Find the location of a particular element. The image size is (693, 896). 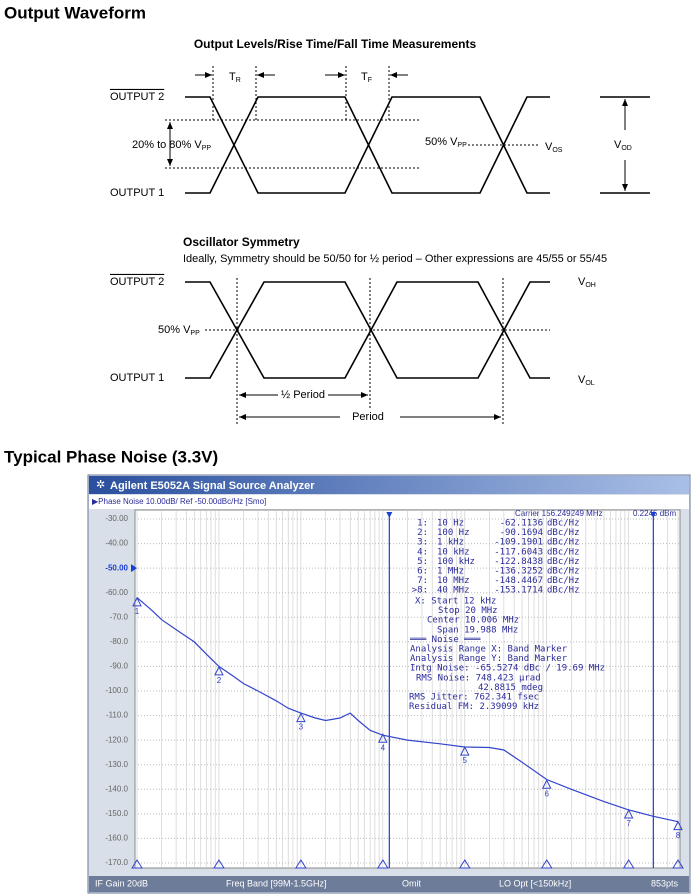

marker-value: -90.1694 is located at coordinates (521, 533).